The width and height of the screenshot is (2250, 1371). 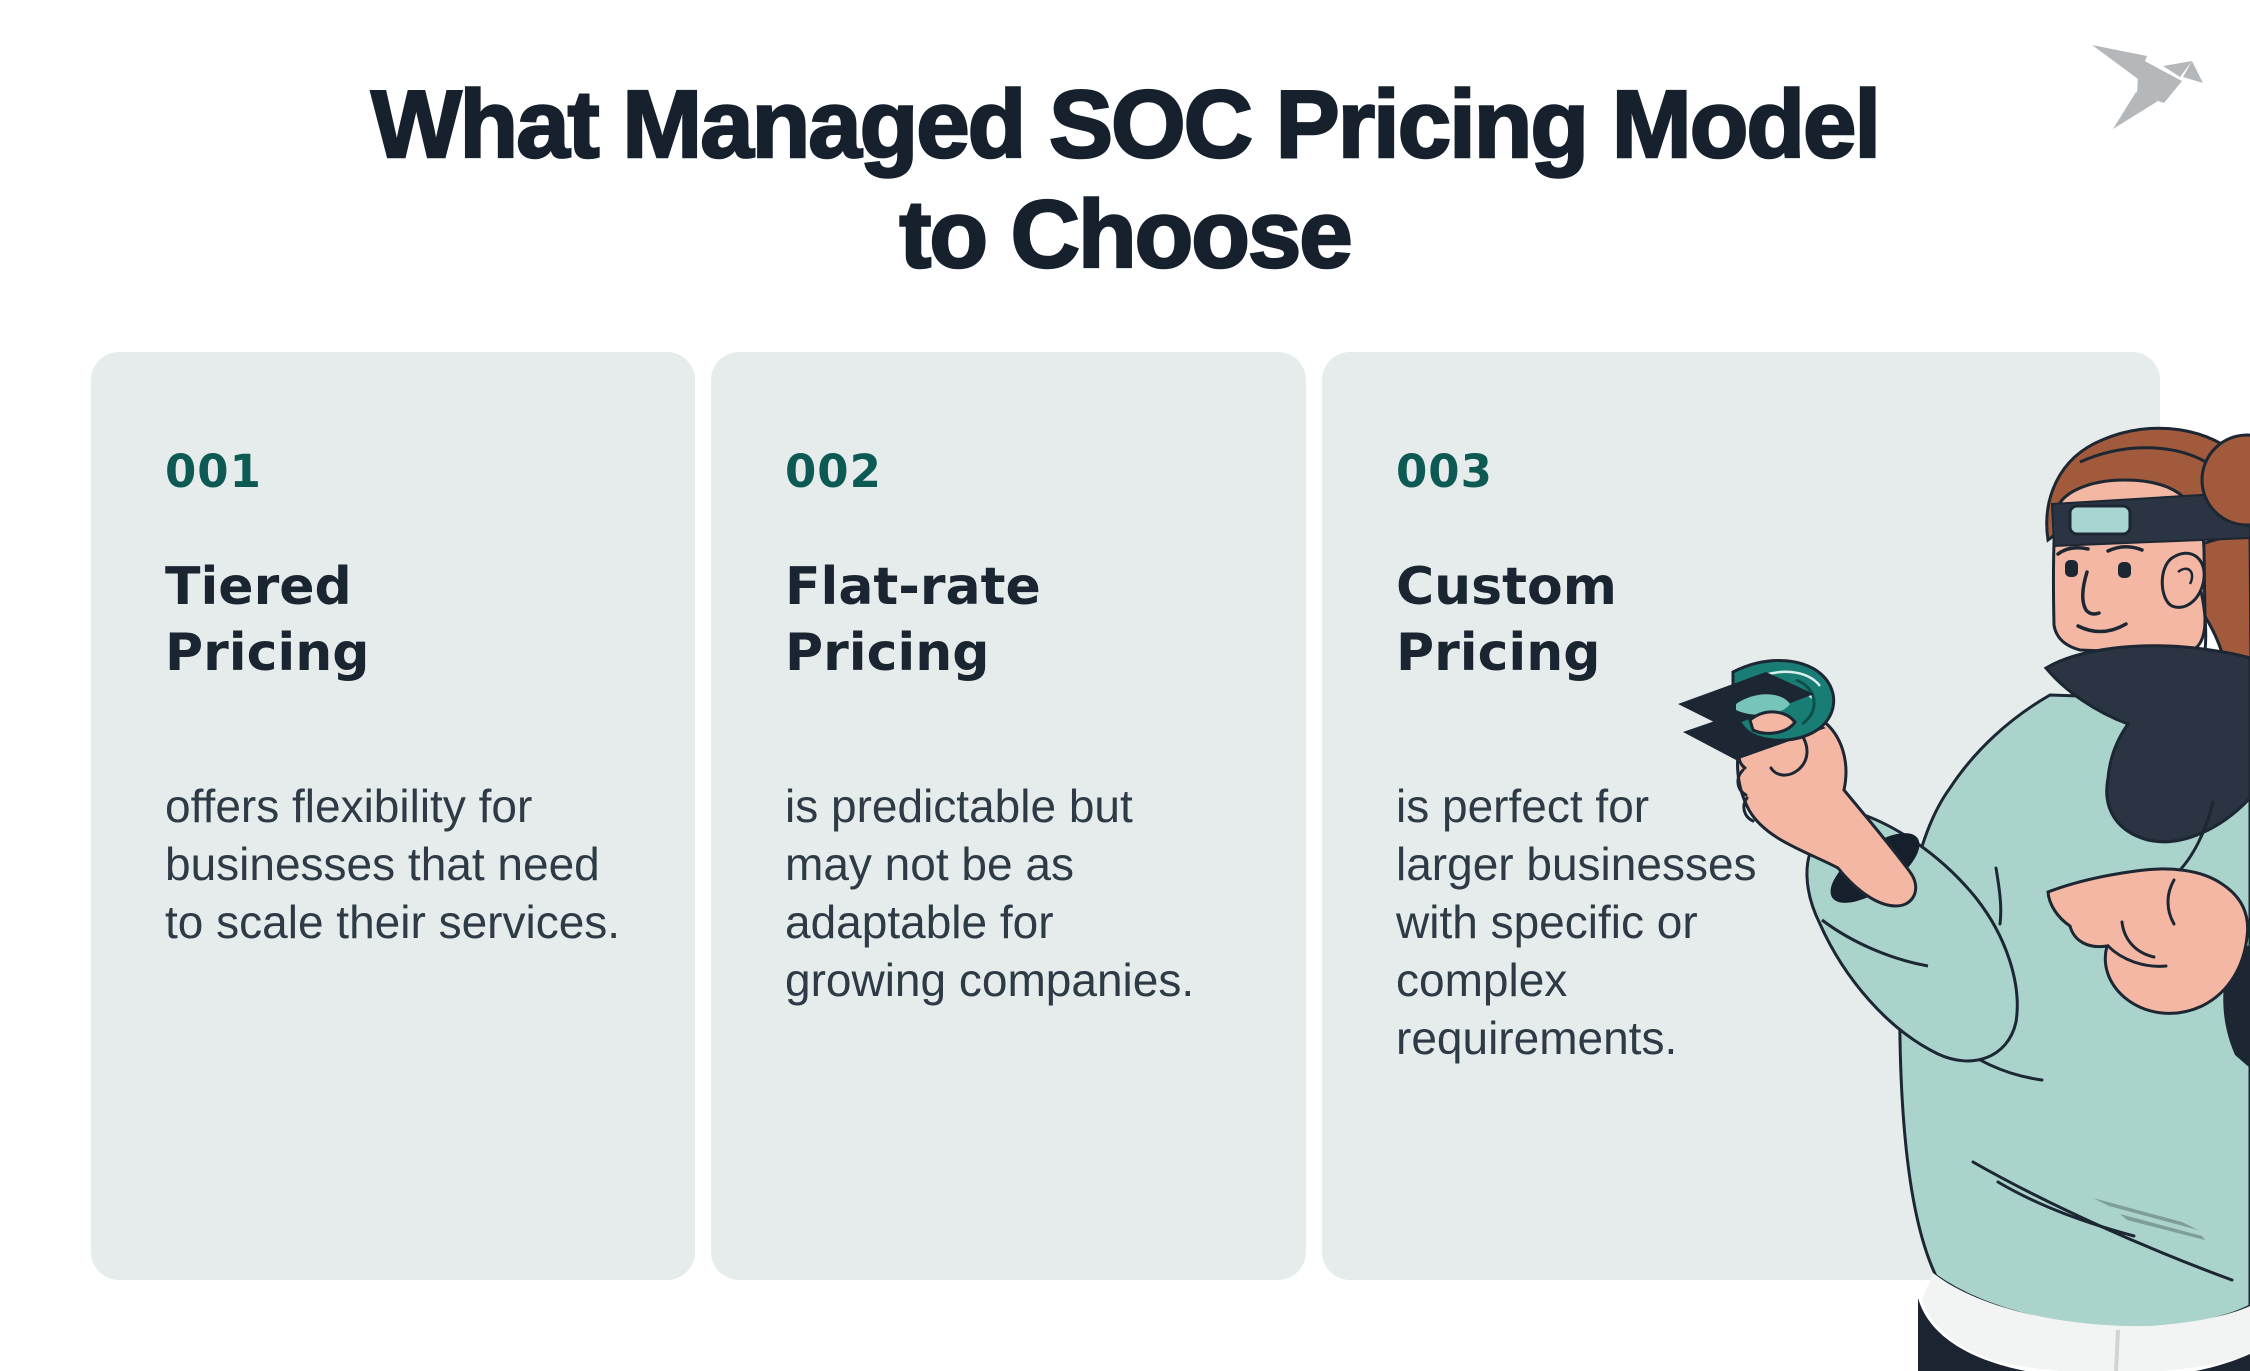 I want to click on origami-bird-logo, so click(x=2147, y=87).